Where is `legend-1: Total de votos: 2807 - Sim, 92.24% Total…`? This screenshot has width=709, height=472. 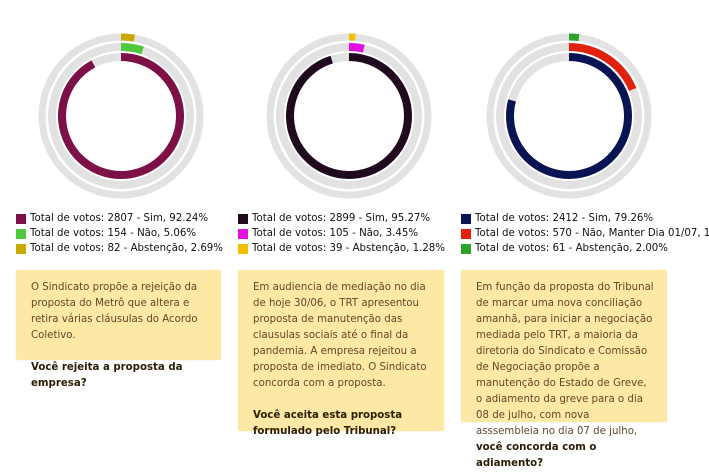
legend-1: Total de votos: 2807 - Sim, 92.24% Total… is located at coordinates (119, 233).